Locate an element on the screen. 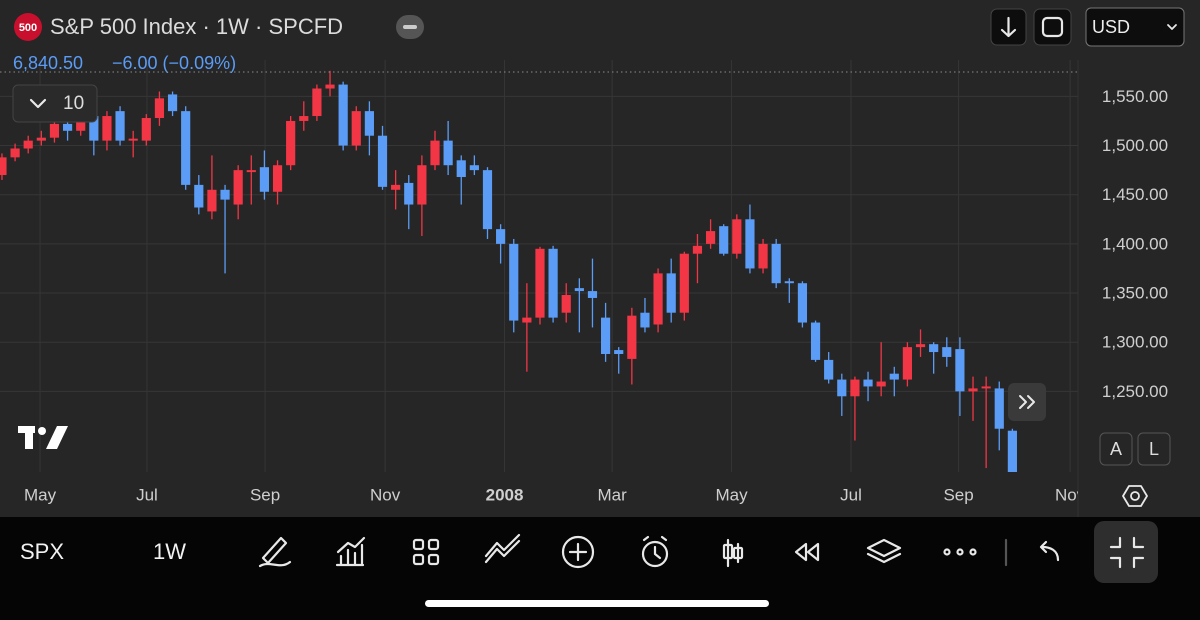  y-tick-label: 1,550.00 is located at coordinates (1135, 96).